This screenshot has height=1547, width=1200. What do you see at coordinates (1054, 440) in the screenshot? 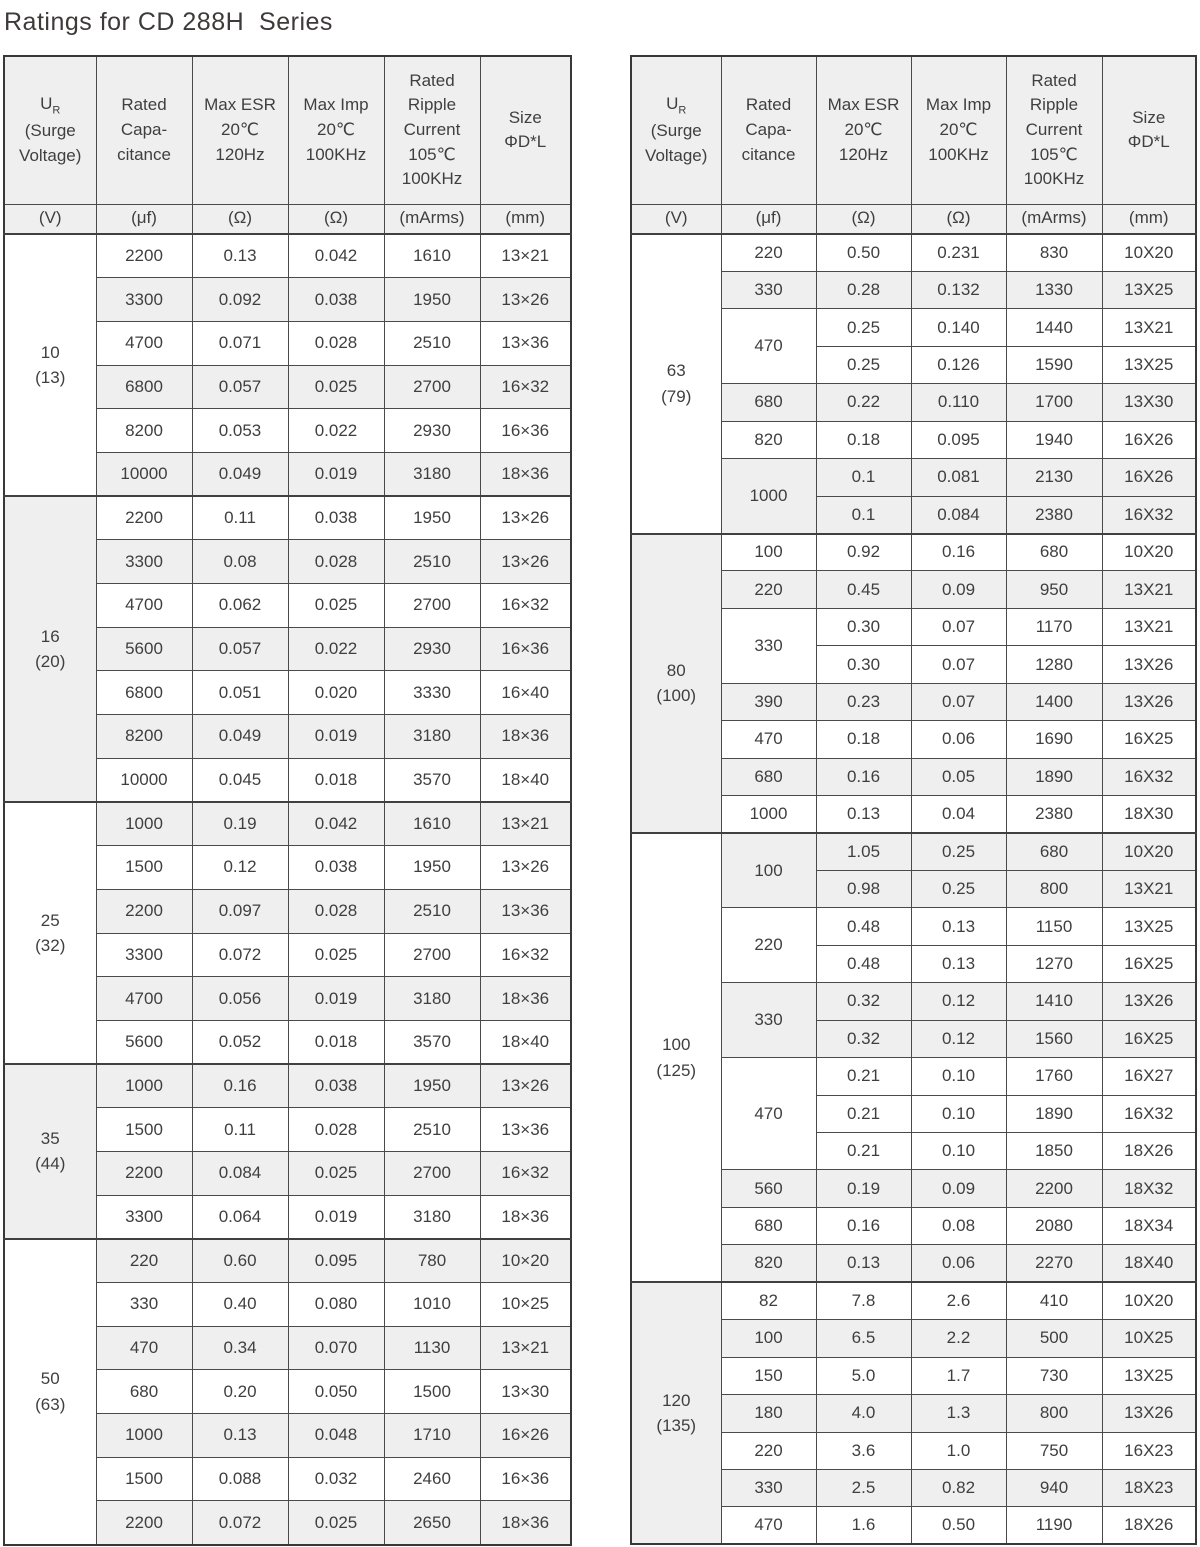
I see `cell-ripple: 1940` at bounding box center [1054, 440].